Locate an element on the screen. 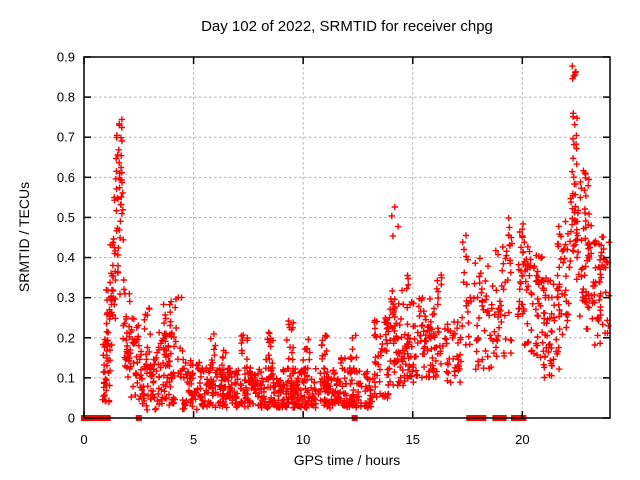  y-tick-label: 0.3 is located at coordinates (66, 297).